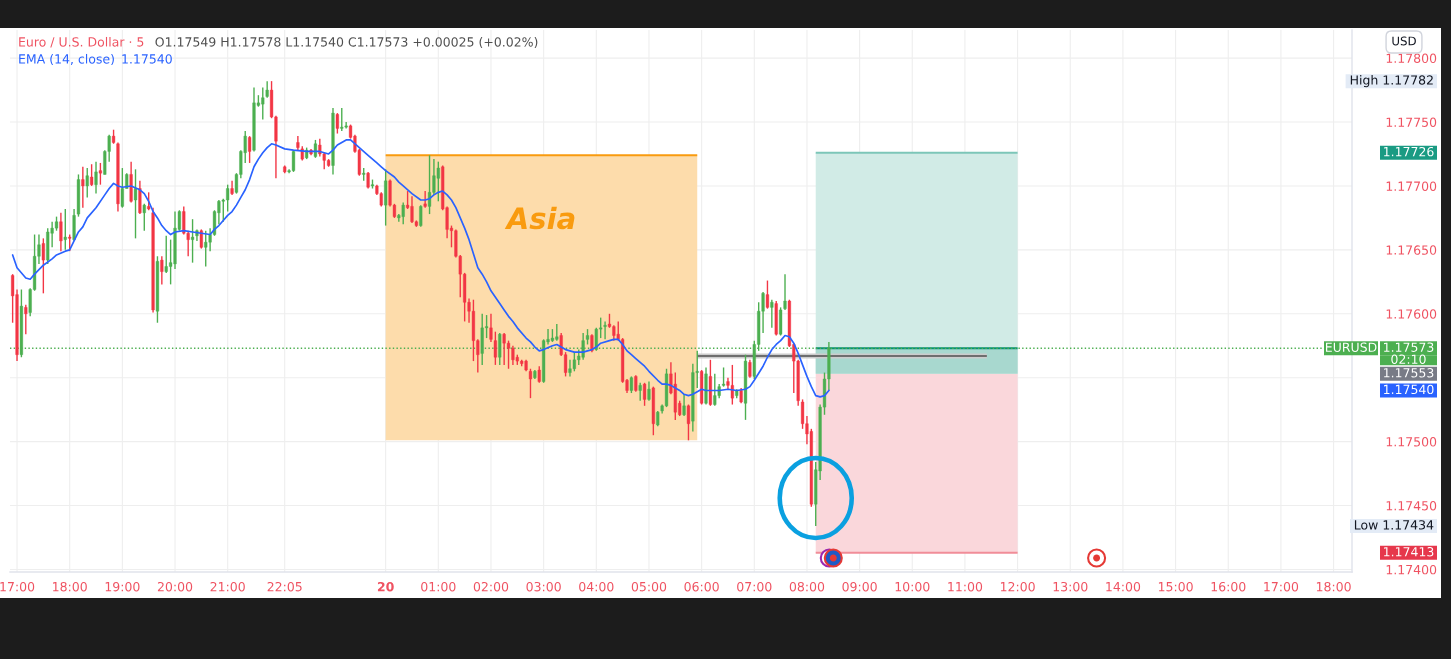 The image size is (1451, 659). Describe the element at coordinates (596, 586) in the screenshot. I see `x-tick-label: 04:00` at that location.